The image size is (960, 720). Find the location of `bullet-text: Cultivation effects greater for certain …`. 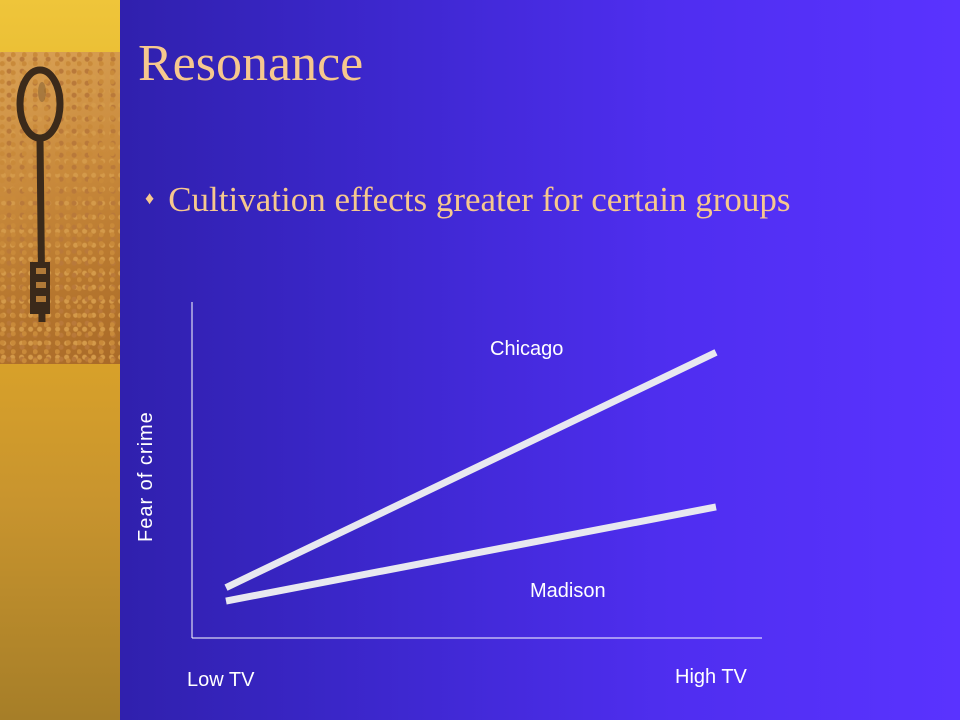

bullet-text: Cultivation effects greater for certain … is located at coordinates (479, 199).